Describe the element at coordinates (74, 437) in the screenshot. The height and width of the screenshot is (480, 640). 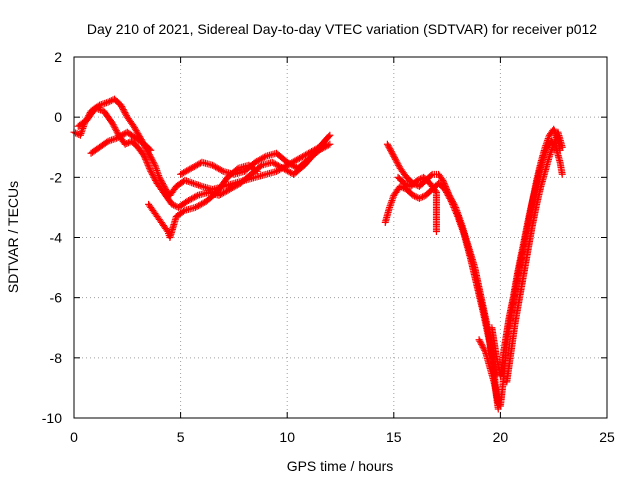
I see `x-tick-label: 0` at that location.